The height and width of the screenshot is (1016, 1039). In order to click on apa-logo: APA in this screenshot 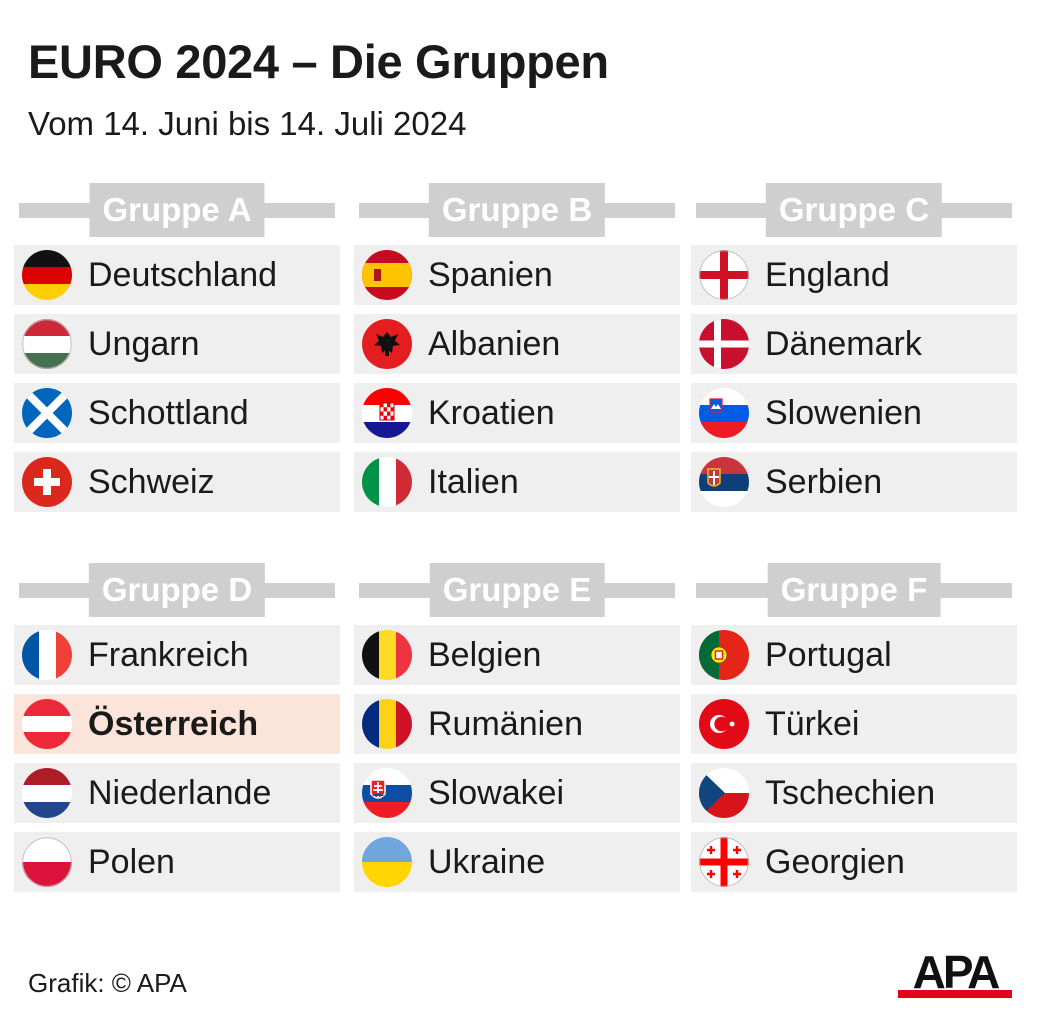, I will do `click(955, 973)`.